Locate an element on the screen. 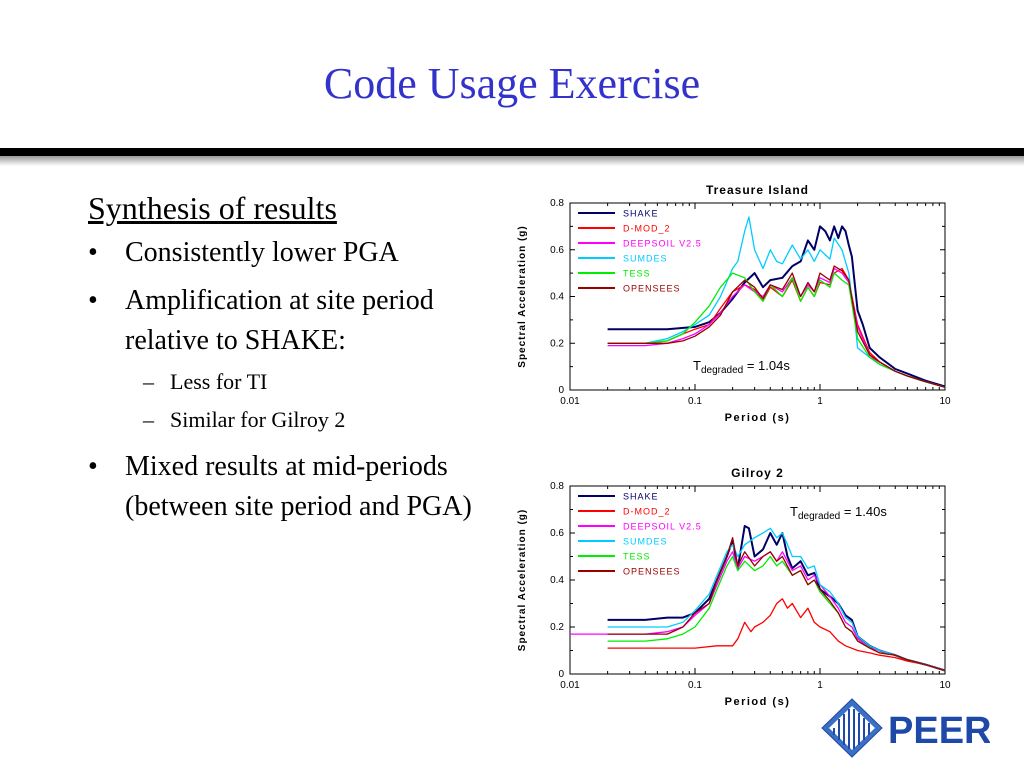  logo-text: PEER is located at coordinates (939, 731).